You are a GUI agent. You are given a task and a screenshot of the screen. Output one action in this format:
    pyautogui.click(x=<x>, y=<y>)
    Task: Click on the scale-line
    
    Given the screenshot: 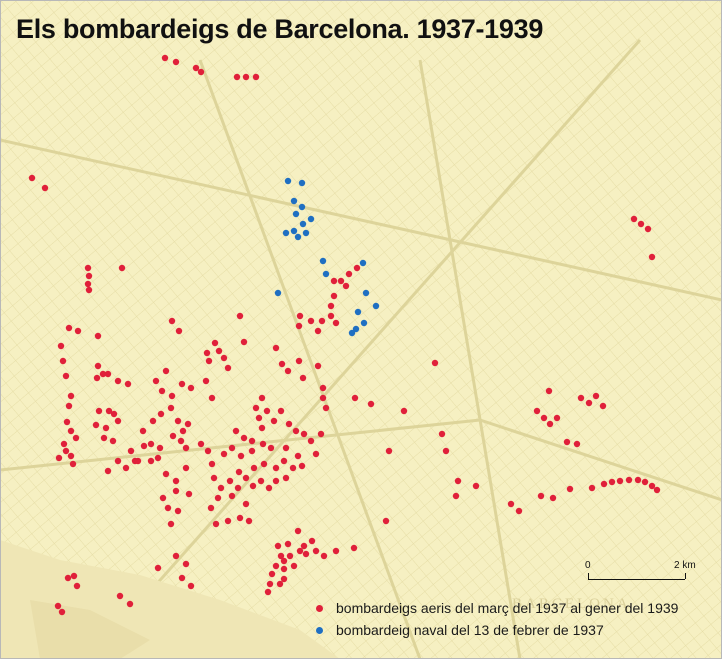 What is the action you would take?
    pyautogui.click(x=636, y=579)
    